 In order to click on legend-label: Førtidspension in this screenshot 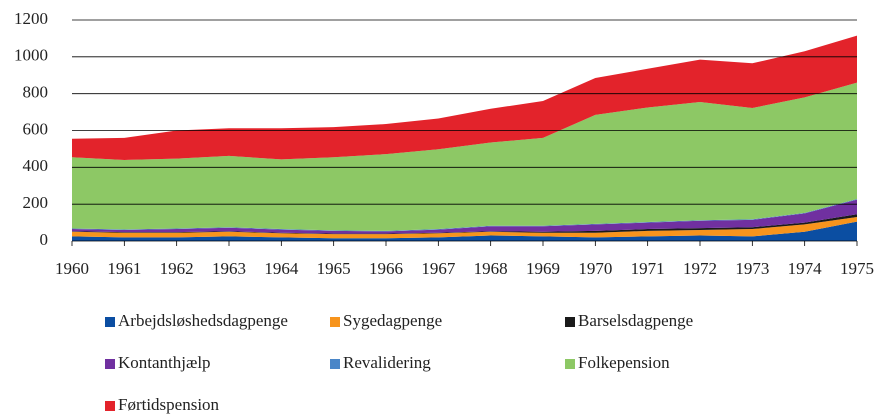, I will do `click(169, 404)`.